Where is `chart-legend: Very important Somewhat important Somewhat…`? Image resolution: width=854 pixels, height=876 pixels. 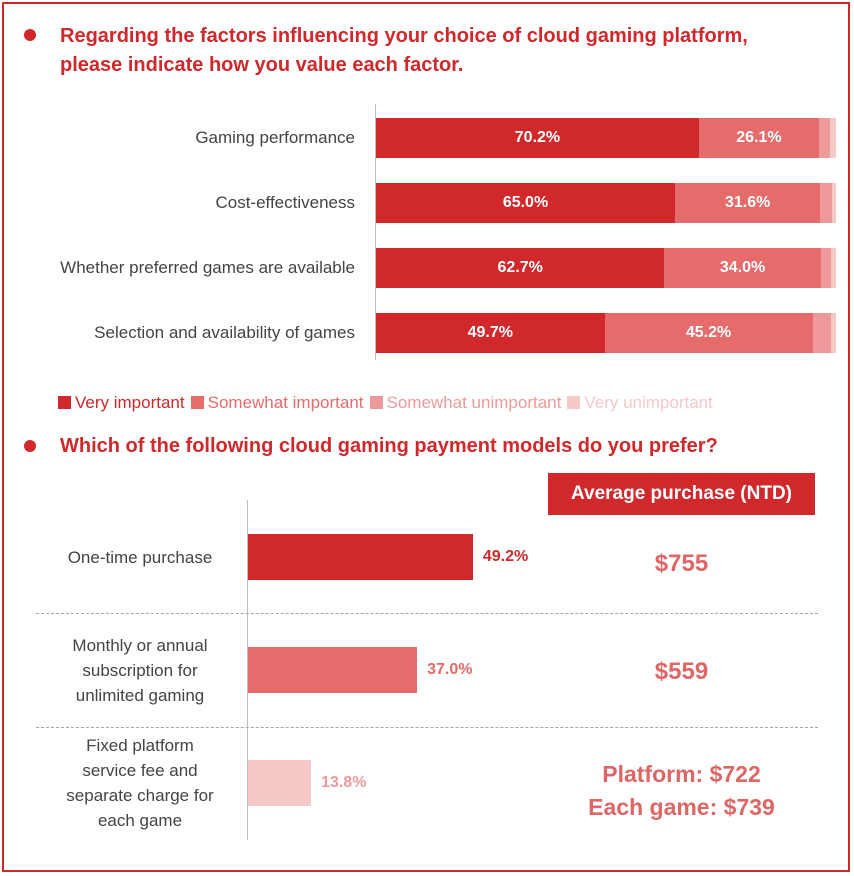 chart-legend: Very important Somewhat important Somewhat… is located at coordinates (388, 403).